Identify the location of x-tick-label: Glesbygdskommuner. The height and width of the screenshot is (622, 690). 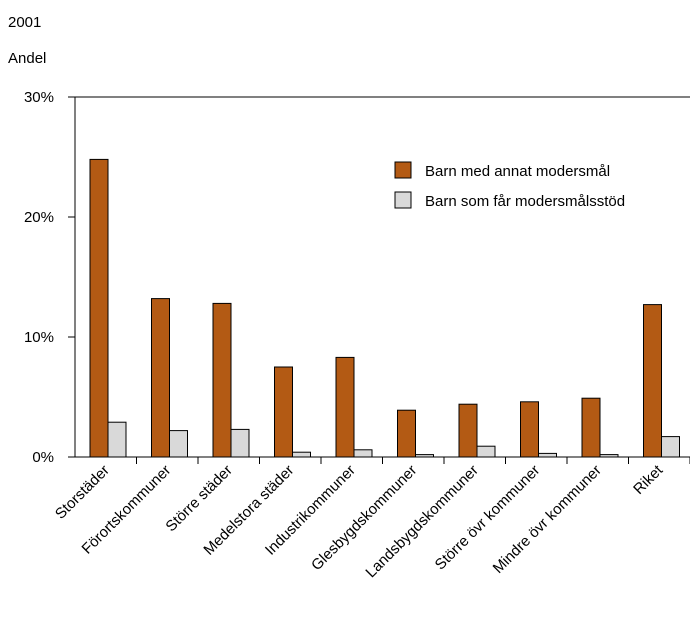
(364, 518).